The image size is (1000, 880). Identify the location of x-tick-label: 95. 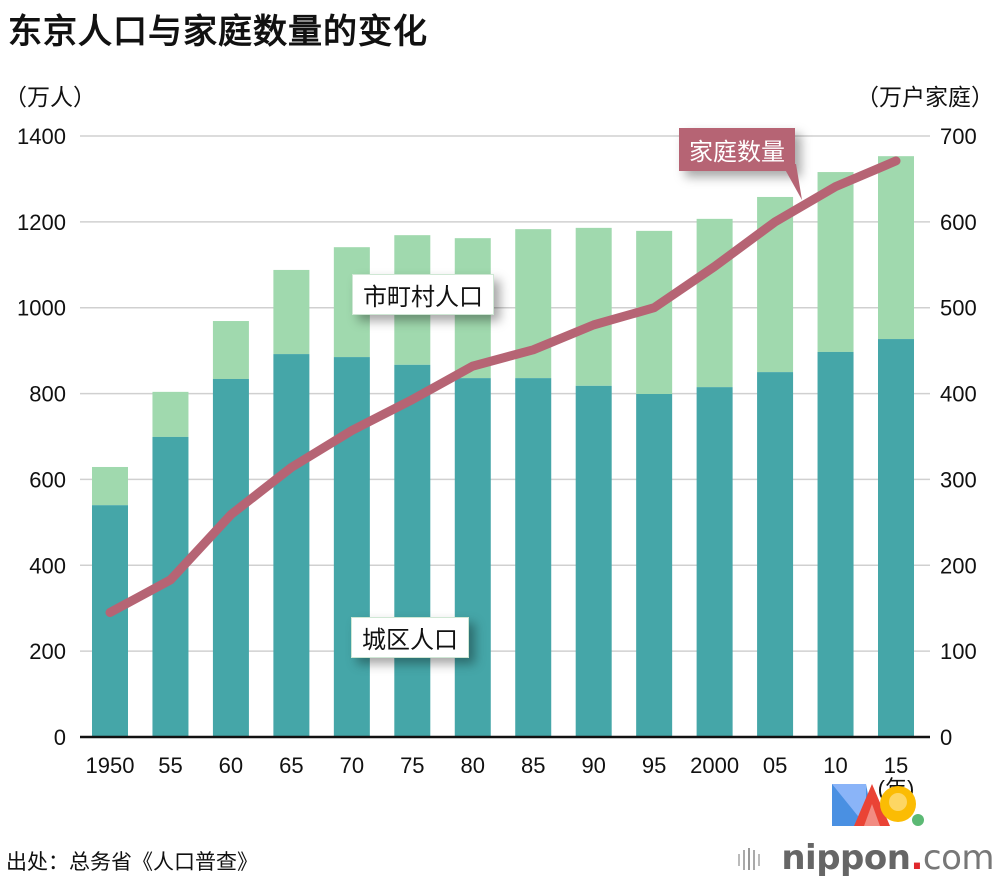
(654, 765).